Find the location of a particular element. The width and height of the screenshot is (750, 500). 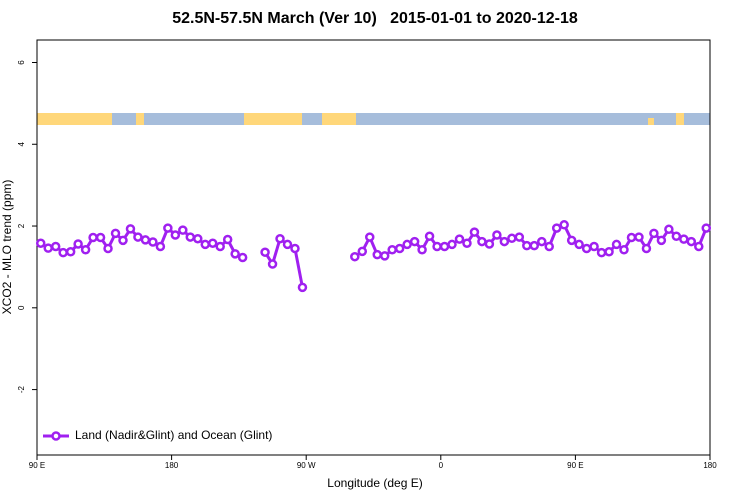

ocean-band is located at coordinates (373, 119).